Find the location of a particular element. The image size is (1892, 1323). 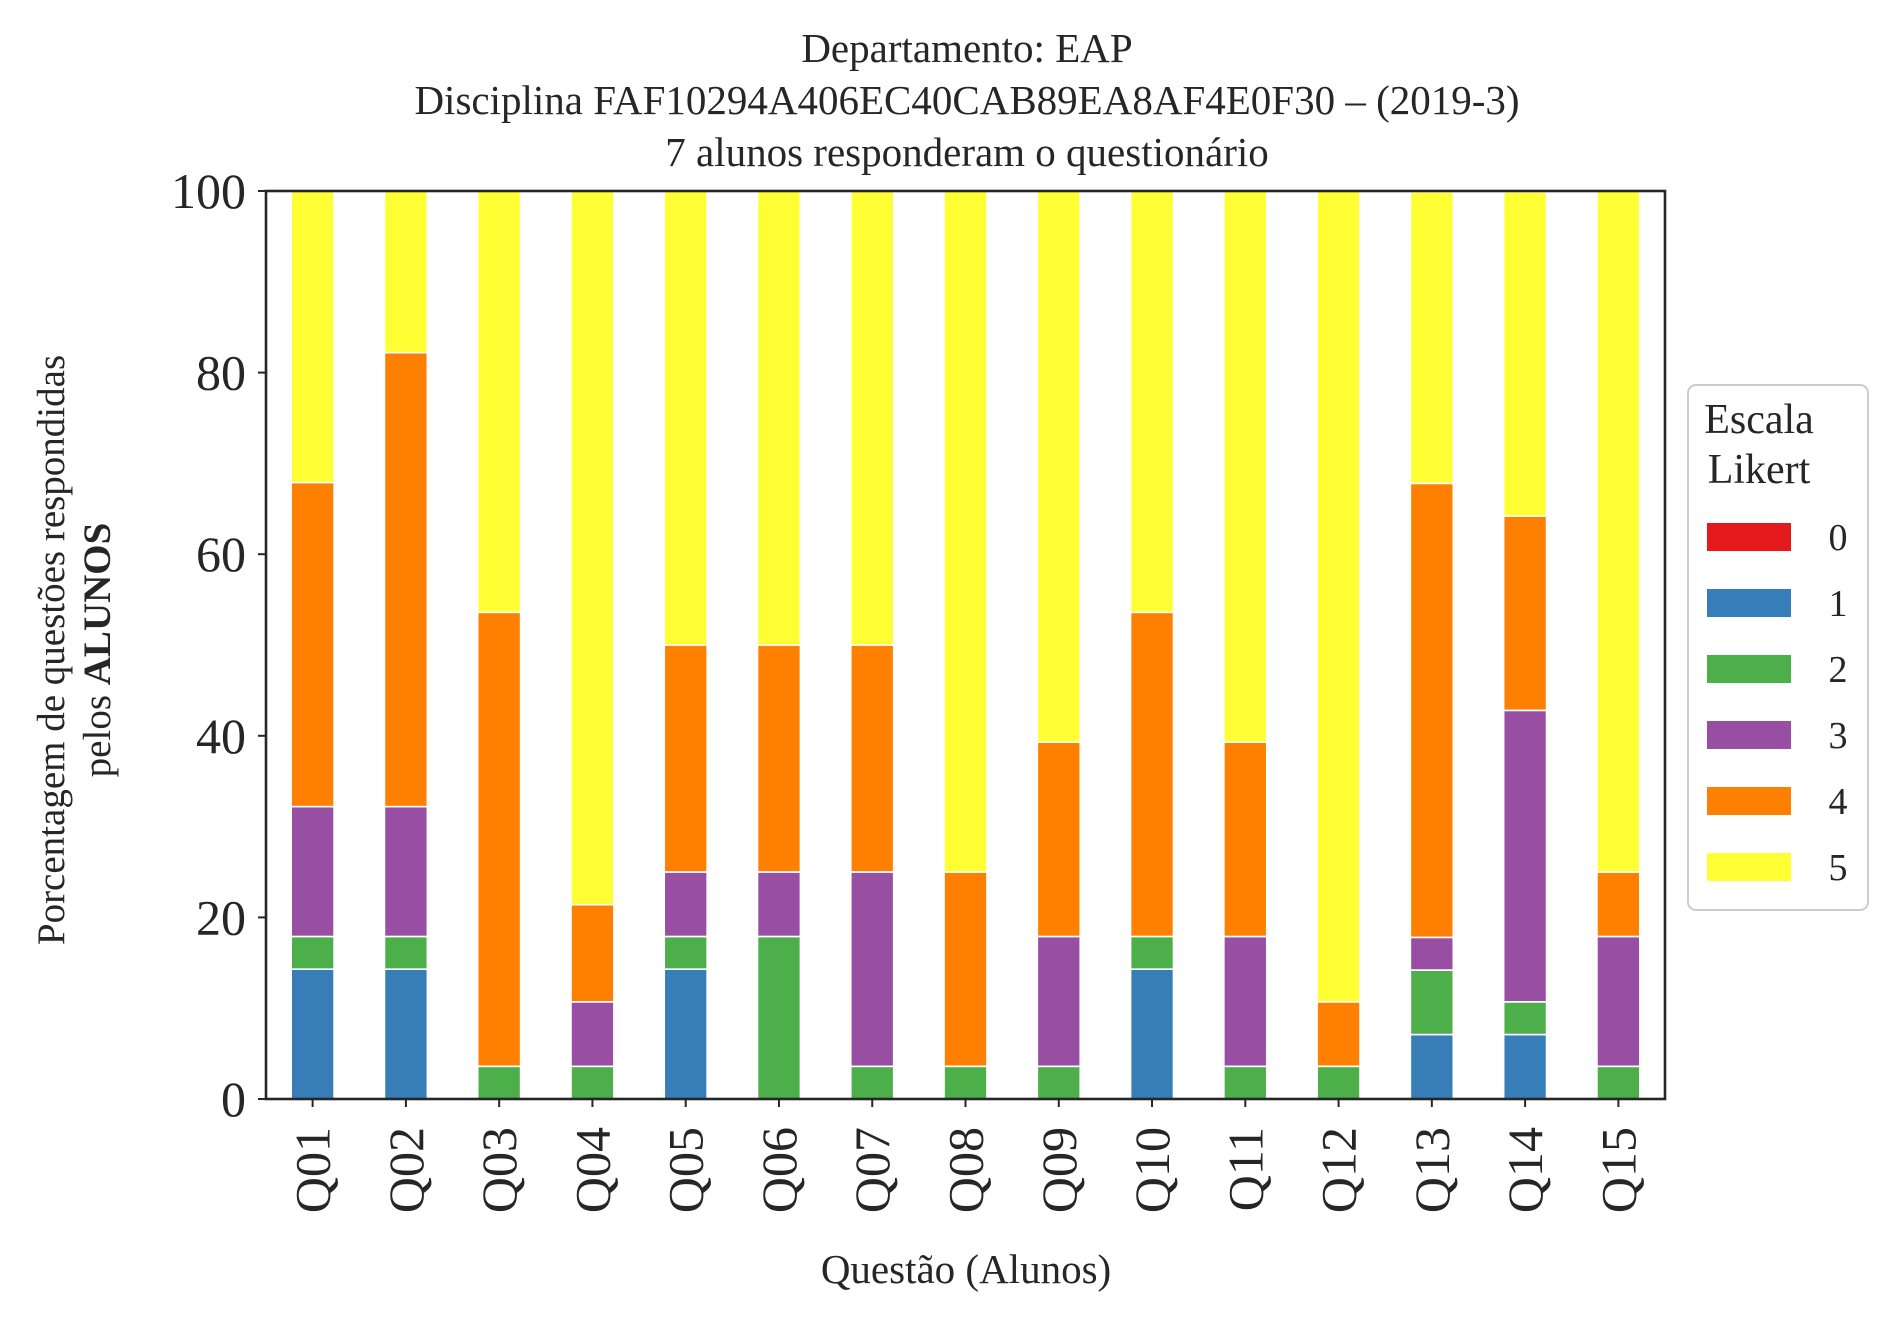

legend-label-1: 1 is located at coordinates (1838, 604).